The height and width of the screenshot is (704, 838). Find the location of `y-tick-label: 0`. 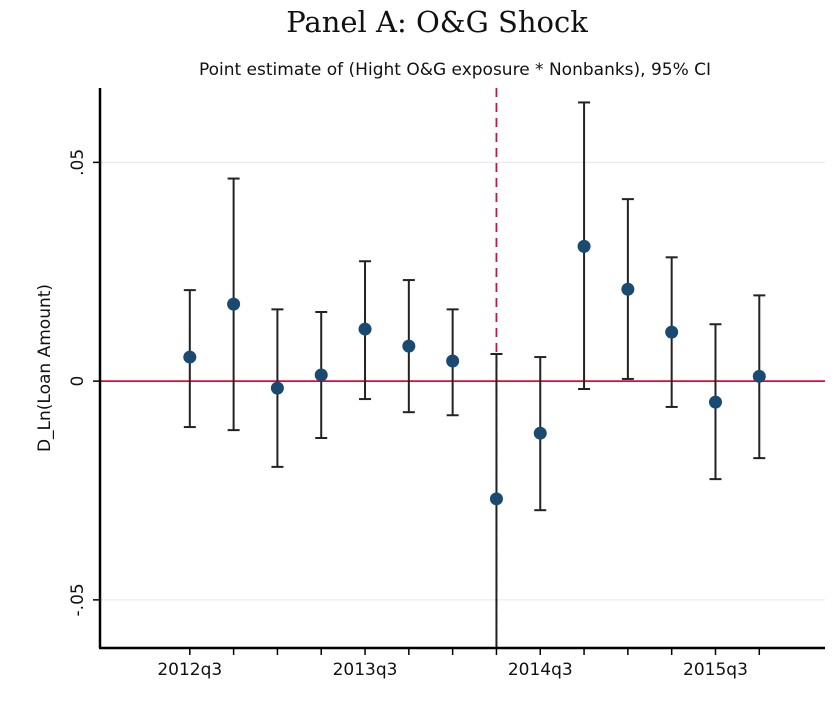

y-tick-label: 0 is located at coordinates (78, 381).